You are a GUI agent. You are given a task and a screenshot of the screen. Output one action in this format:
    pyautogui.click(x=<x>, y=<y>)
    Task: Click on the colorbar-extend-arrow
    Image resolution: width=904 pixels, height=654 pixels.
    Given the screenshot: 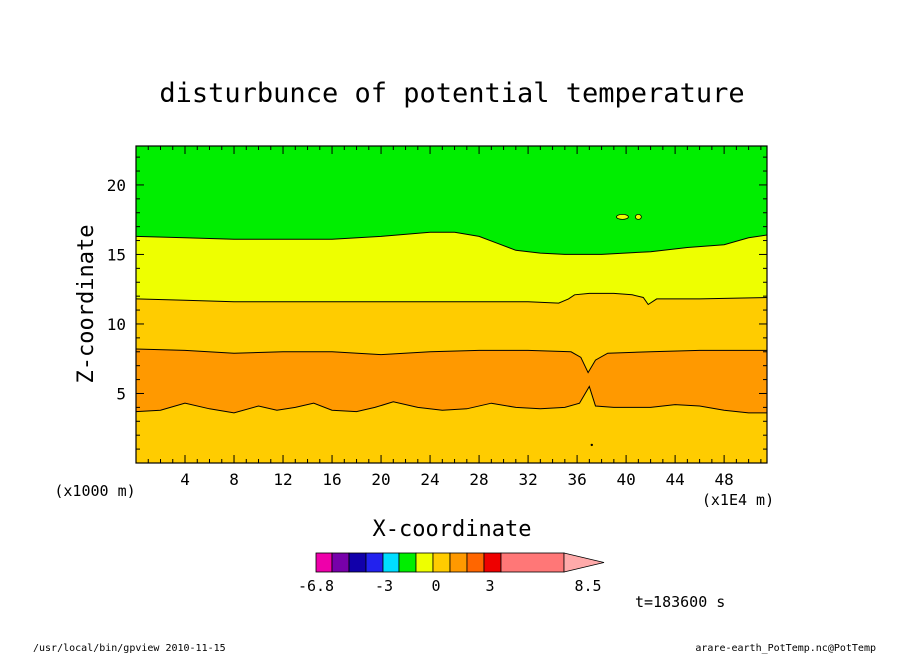 What is the action you would take?
    pyautogui.click(x=584, y=562)
    